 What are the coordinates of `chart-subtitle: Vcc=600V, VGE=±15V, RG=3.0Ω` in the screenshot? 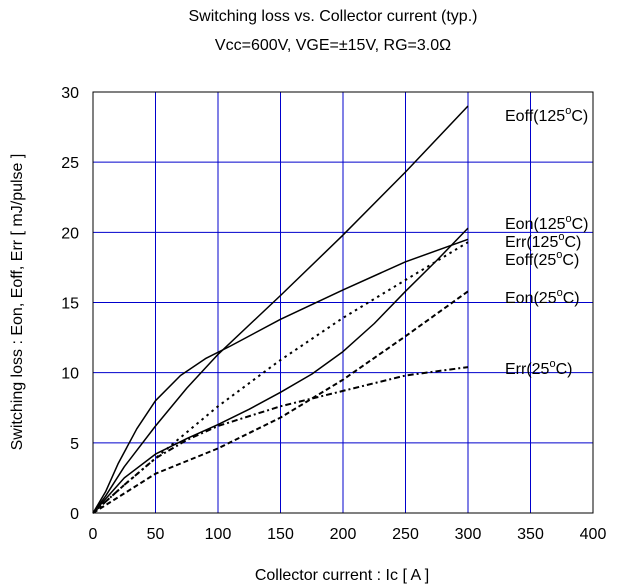 It's located at (333, 45).